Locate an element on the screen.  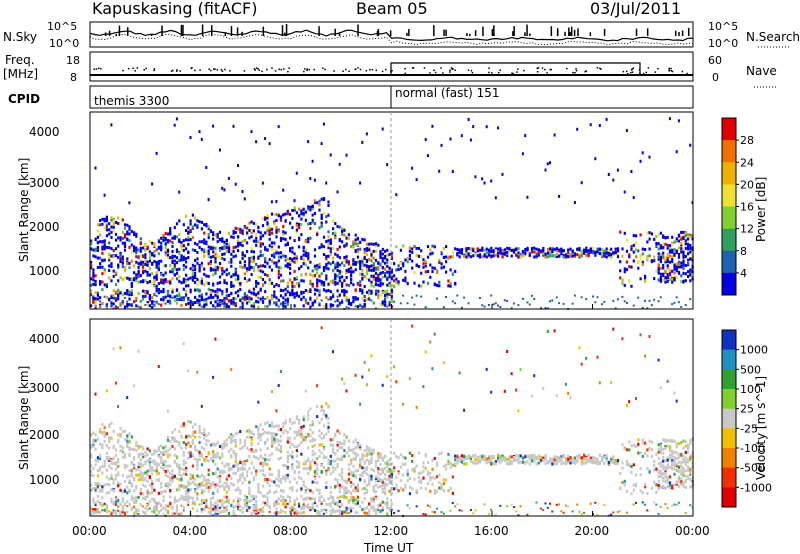
power-ylabel: Slant Range [km] is located at coordinates (24, 210).